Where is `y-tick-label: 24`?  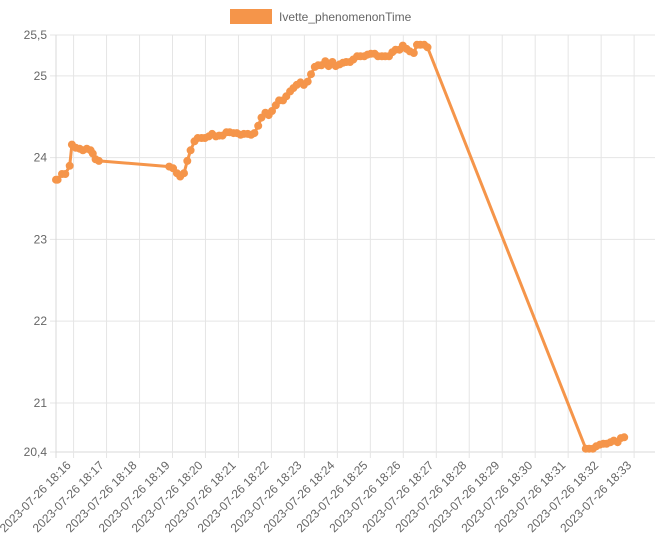
y-tick-label: 24 is located at coordinates (41, 158).